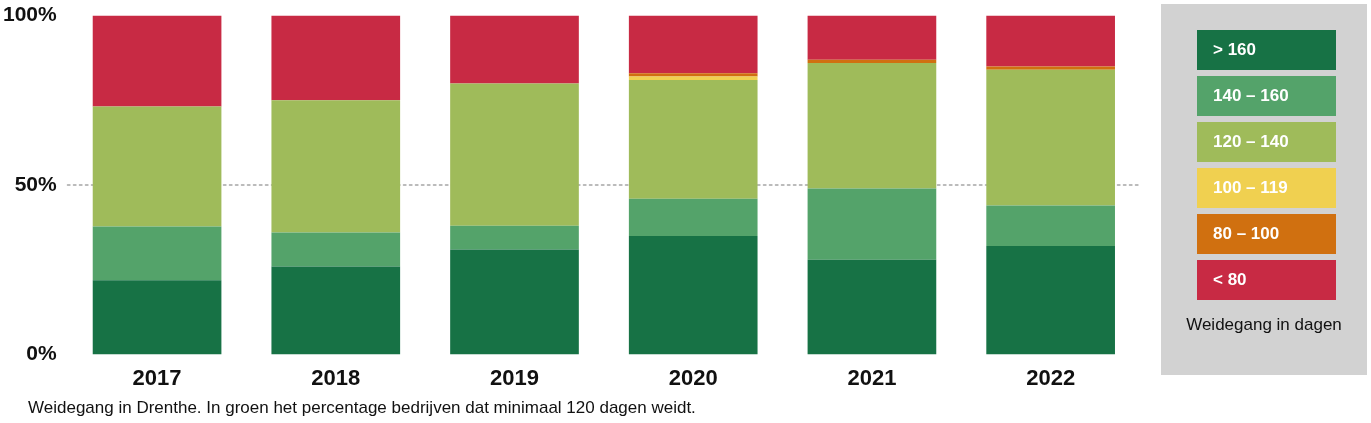 The height and width of the screenshot is (423, 1371). Describe the element at coordinates (30, 14) in the screenshot. I see `y-tick-label: 100%` at that location.